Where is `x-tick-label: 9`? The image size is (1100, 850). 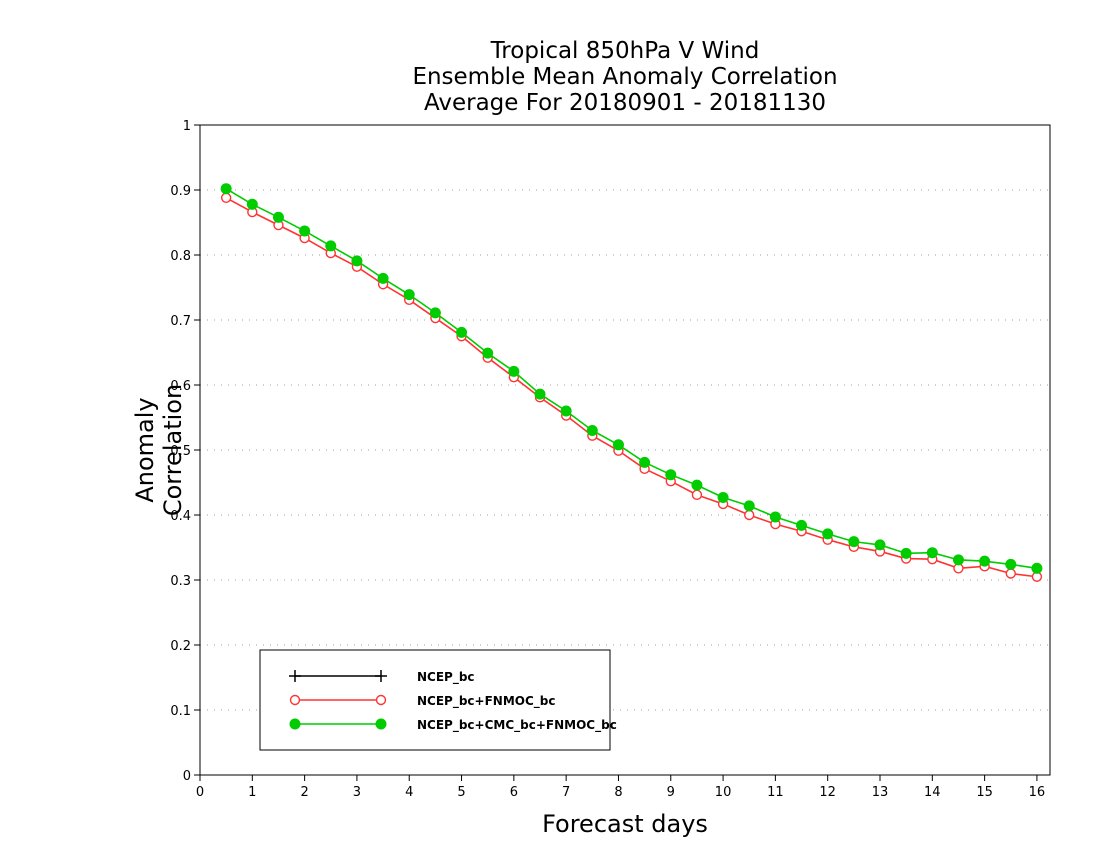
x-tick-label: 9 is located at coordinates (671, 792).